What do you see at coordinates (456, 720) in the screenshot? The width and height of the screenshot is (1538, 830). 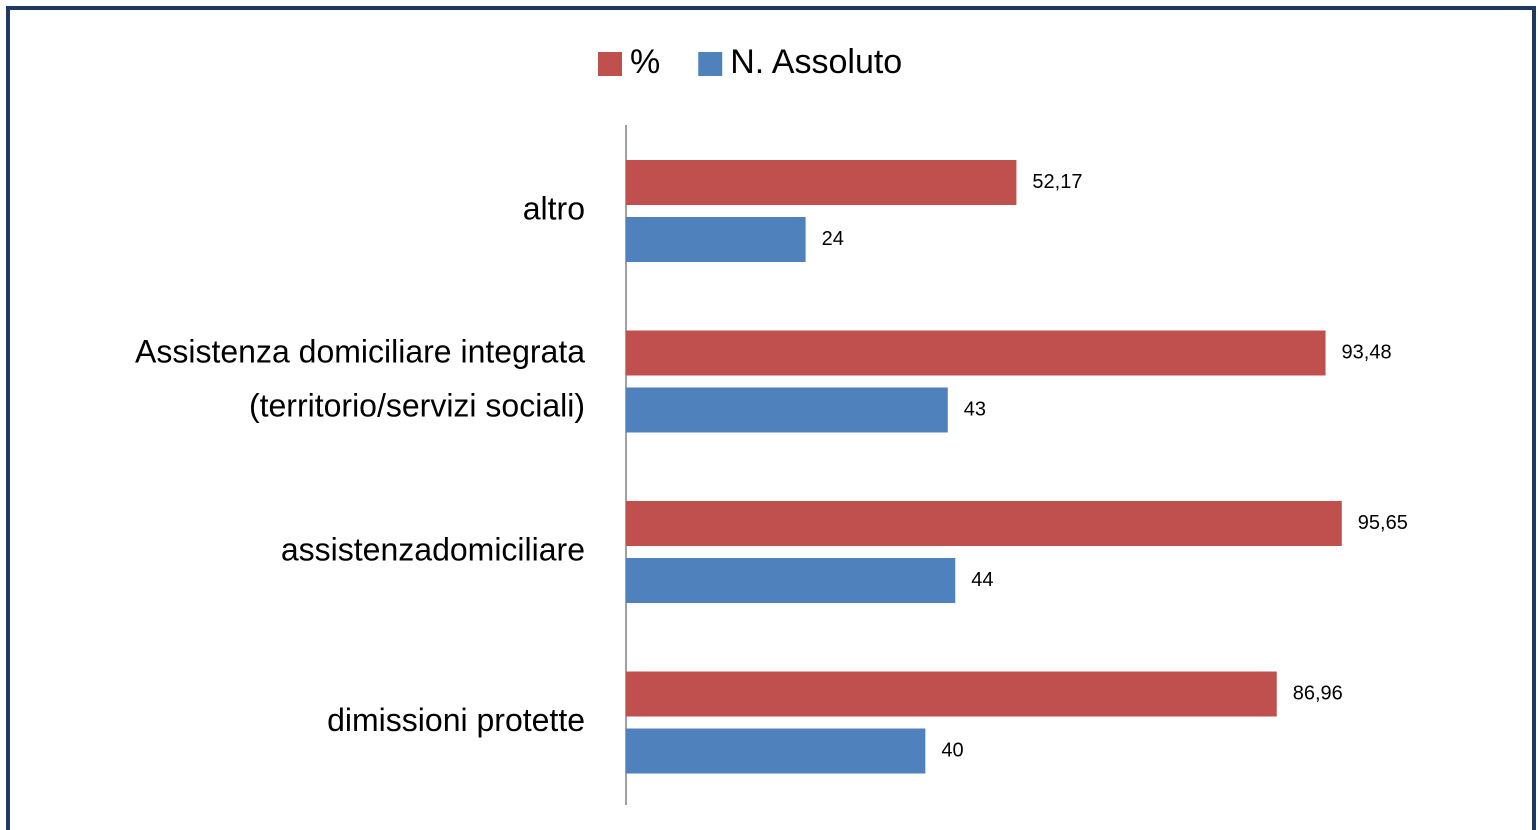 I see `category-label: dimissioni protette` at bounding box center [456, 720].